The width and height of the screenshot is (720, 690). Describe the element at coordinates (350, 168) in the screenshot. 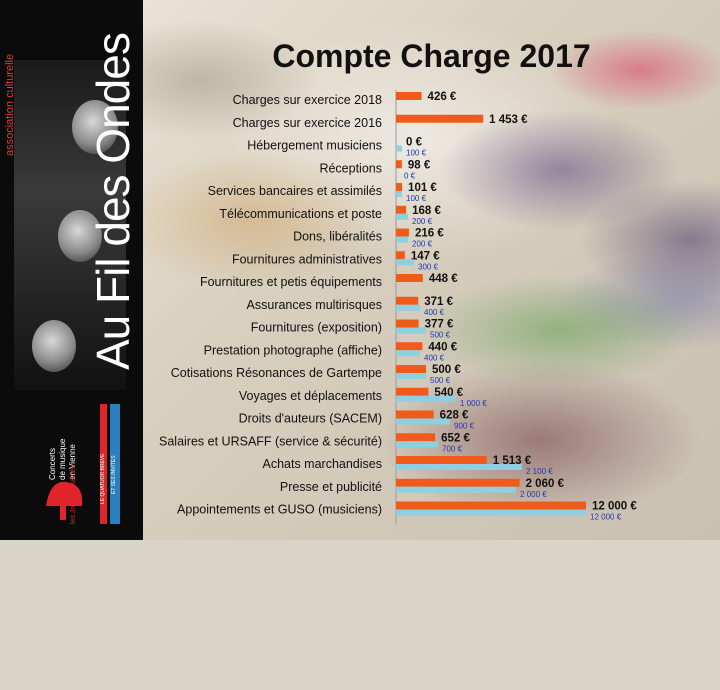

I see `category-label: Réceptions` at that location.